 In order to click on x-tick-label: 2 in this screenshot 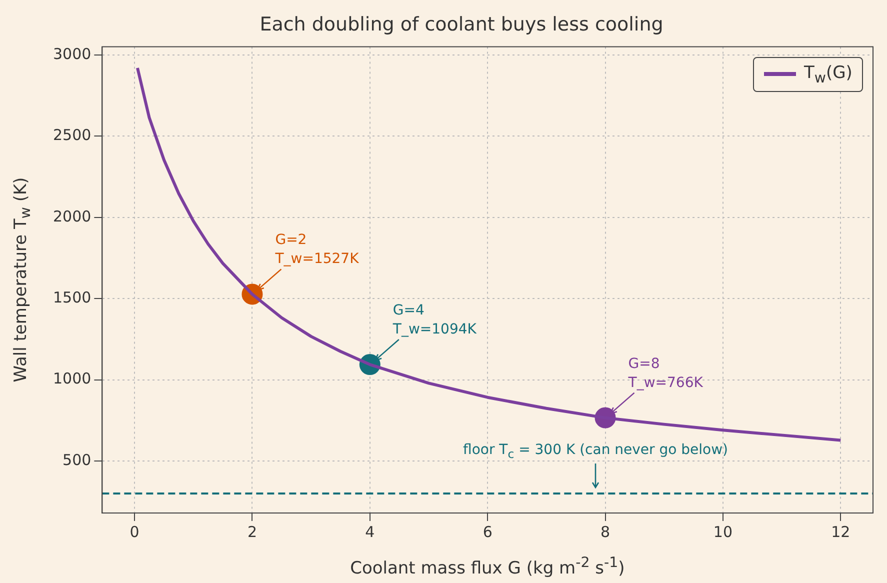, I will do `click(252, 531)`.